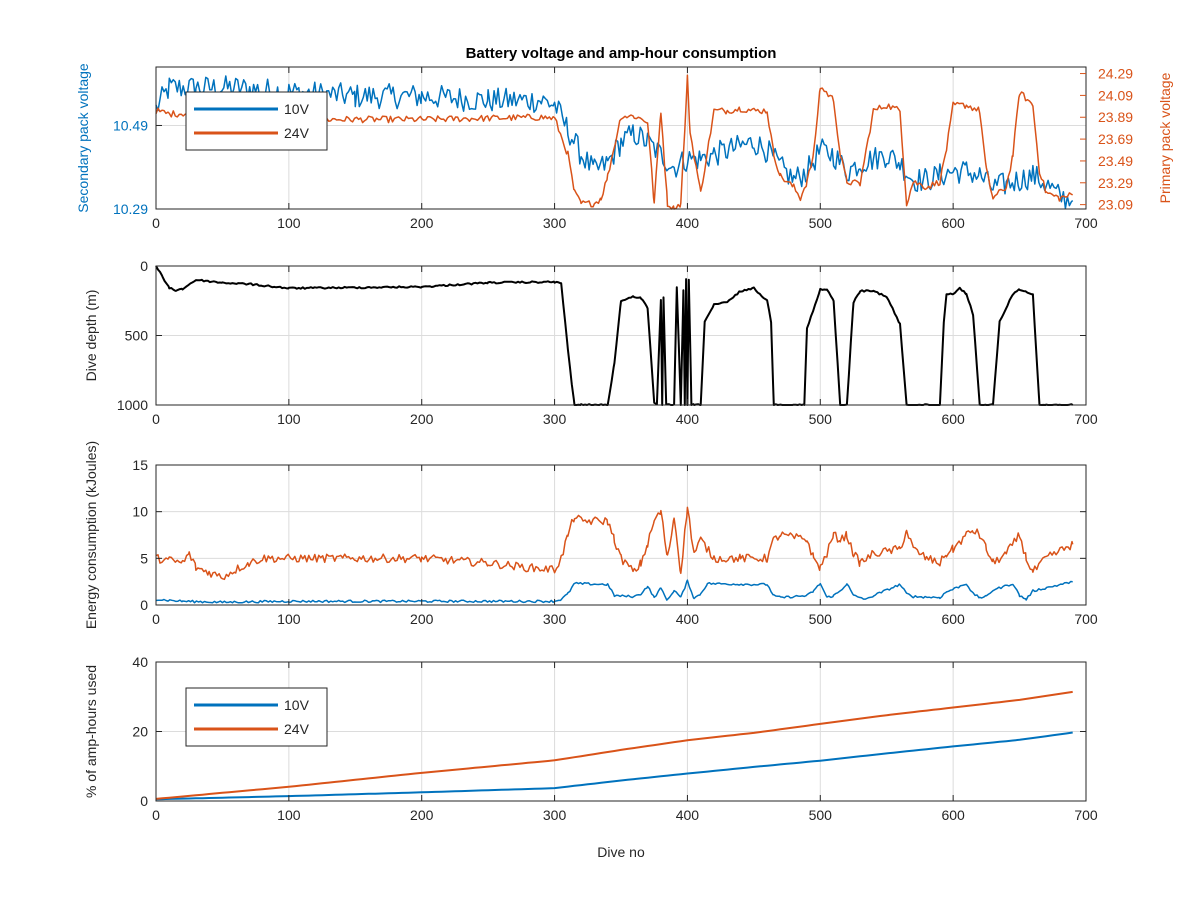 This screenshot has width=1200, height=900. Describe the element at coordinates (621, 852) in the screenshot. I see `x-axis-label: Dive no` at that location.